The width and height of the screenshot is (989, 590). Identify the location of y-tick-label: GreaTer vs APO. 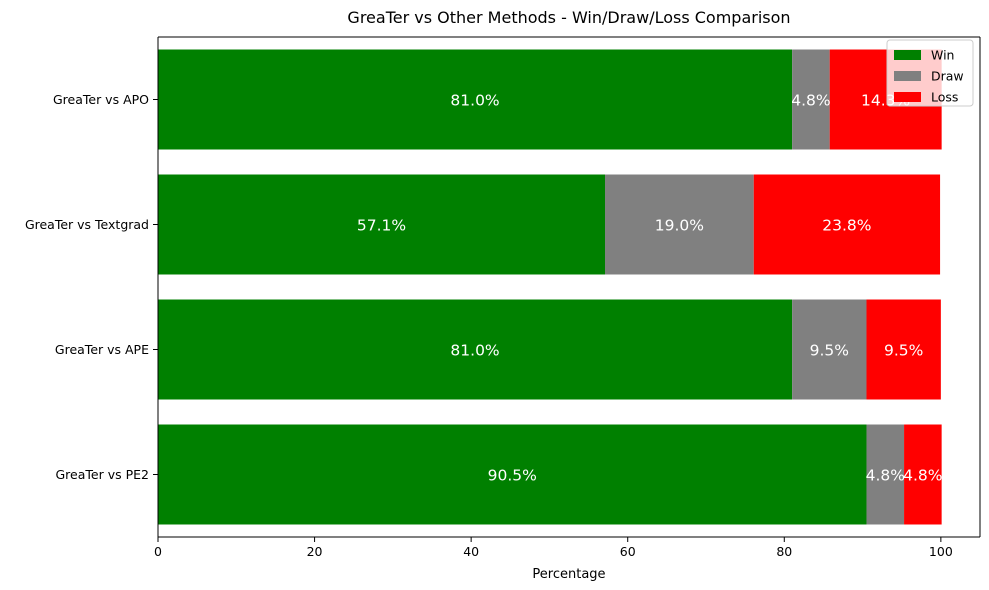
(101, 99).